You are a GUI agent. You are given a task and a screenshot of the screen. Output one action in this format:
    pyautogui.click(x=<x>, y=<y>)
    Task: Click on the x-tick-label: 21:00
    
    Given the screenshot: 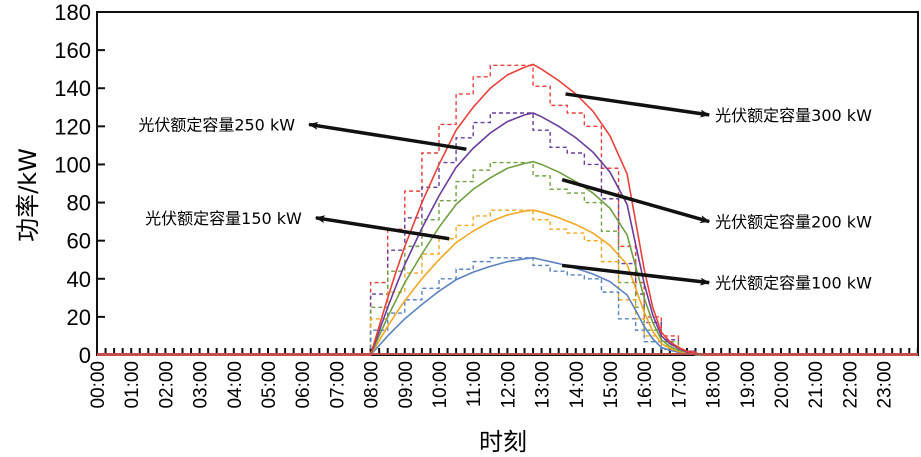 What is the action you would take?
    pyautogui.click(x=816, y=385)
    